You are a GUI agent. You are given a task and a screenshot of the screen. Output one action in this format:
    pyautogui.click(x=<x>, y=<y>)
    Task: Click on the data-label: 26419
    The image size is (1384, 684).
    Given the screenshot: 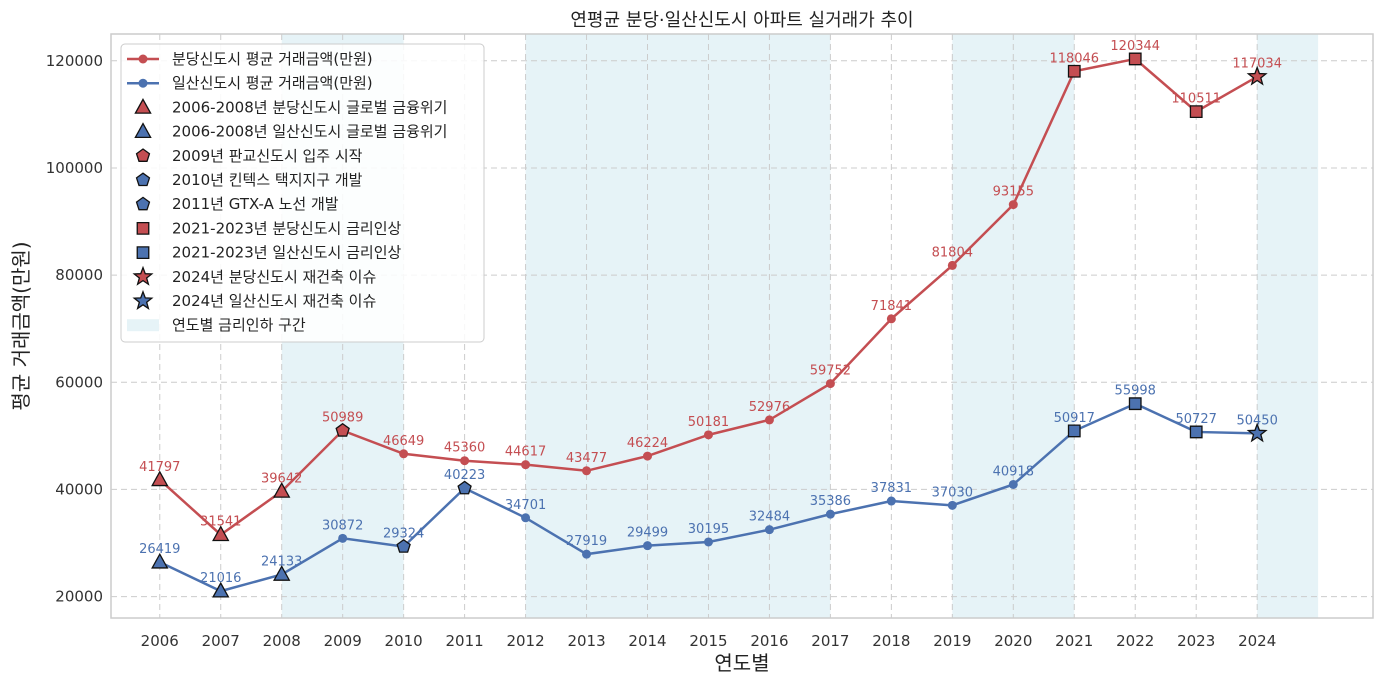 What is the action you would take?
    pyautogui.click(x=159, y=549)
    